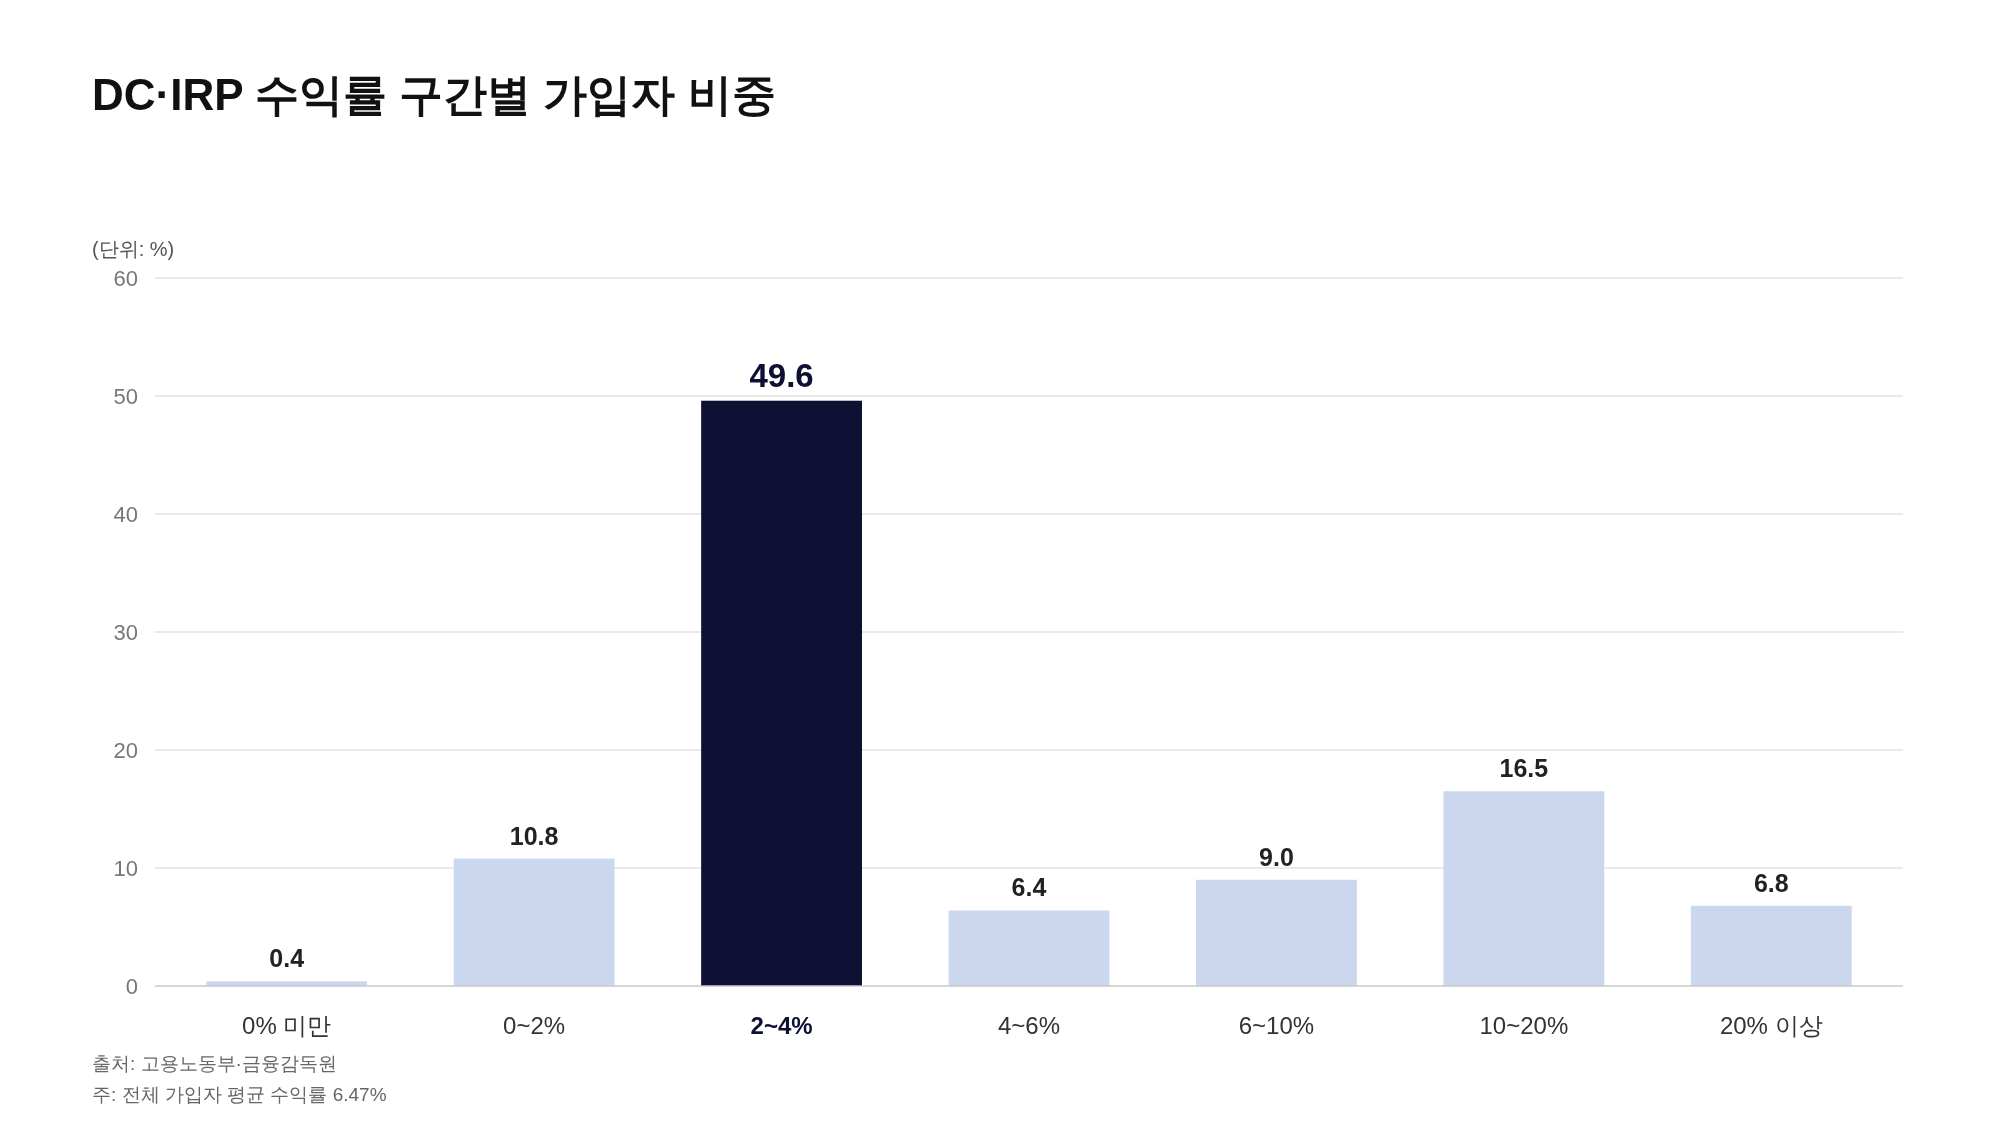  Describe the element at coordinates (133, 249) in the screenshot. I see `y-axis-title: (단위: %)` at that location.